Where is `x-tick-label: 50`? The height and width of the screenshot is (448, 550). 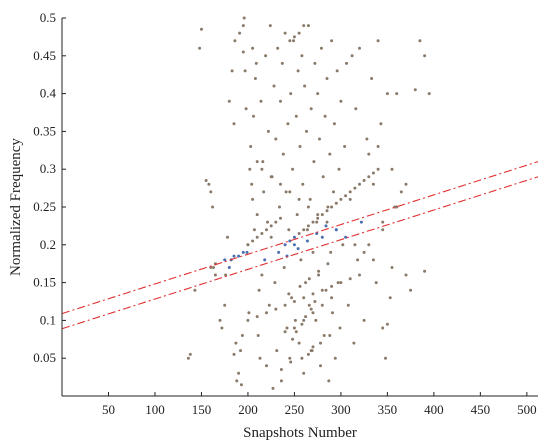
x-tick-label: 50 is located at coordinates (108, 409).